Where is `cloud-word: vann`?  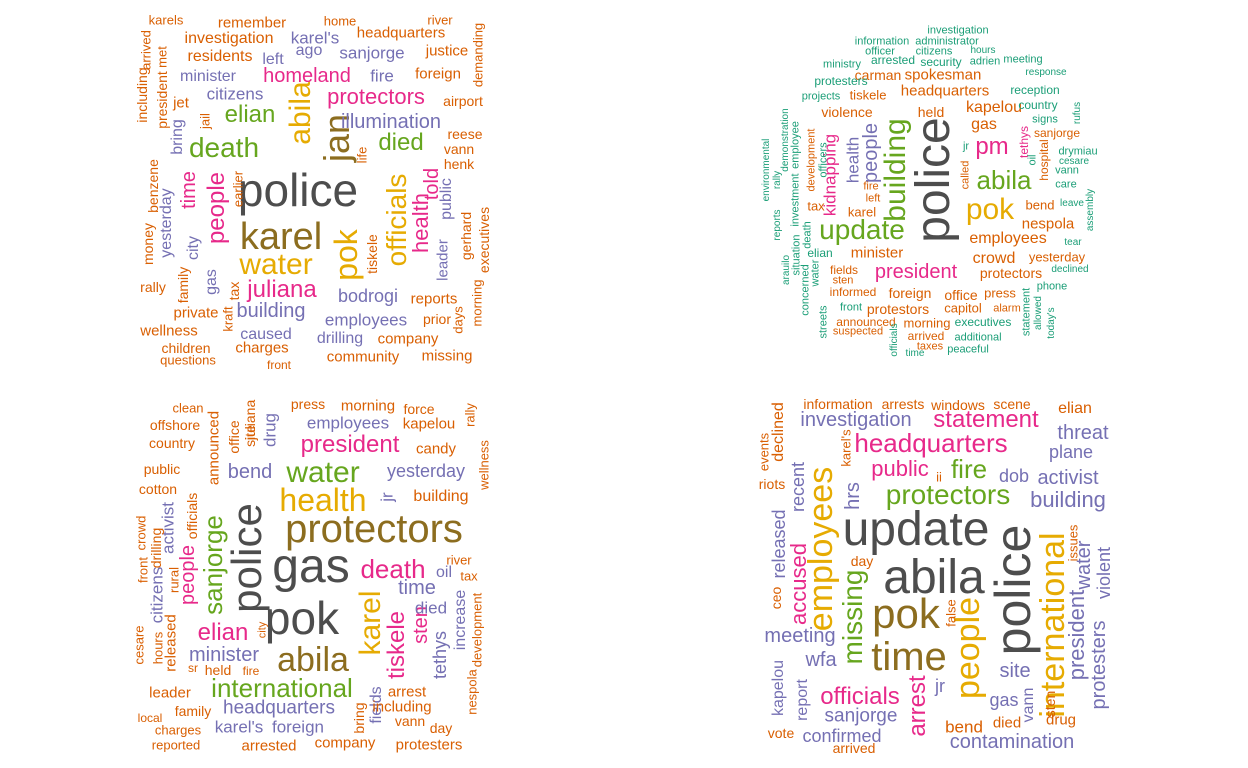 cloud-word: vann is located at coordinates (1067, 170).